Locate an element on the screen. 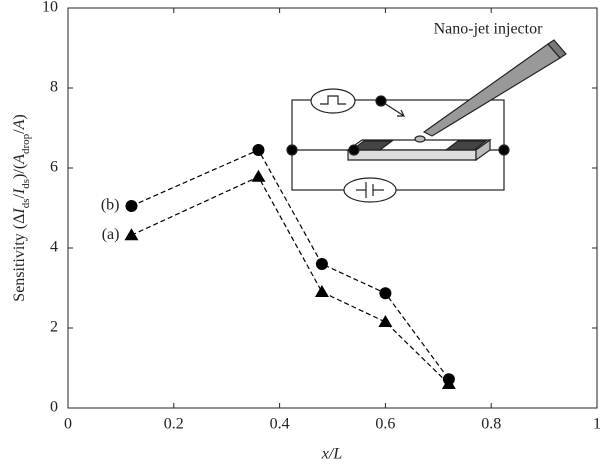 The image size is (605, 473). y-tick-label: 8 is located at coordinates (54, 87).